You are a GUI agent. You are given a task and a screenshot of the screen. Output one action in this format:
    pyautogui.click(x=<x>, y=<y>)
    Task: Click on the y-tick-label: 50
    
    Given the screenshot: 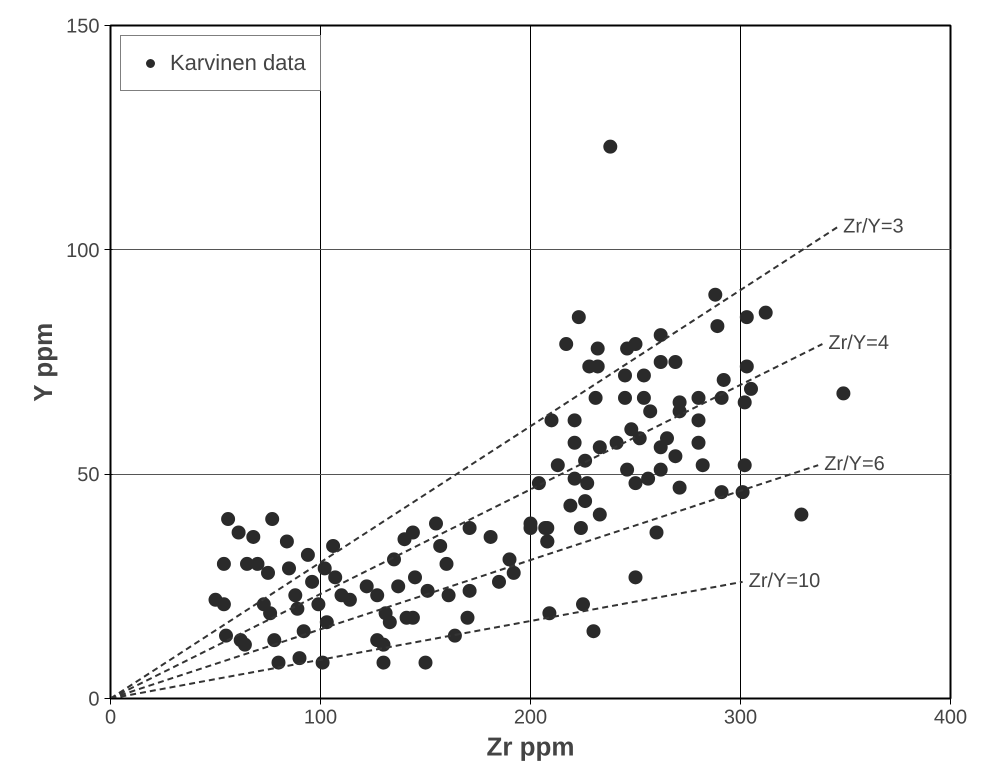 What is the action you would take?
    pyautogui.click(x=88, y=475)
    